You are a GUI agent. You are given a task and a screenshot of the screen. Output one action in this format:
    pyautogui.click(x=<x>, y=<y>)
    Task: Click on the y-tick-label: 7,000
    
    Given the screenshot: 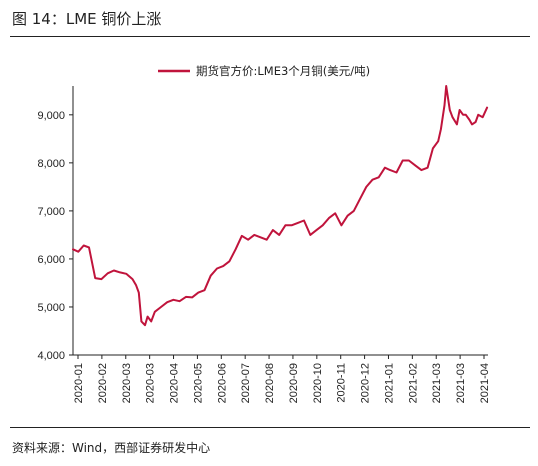 What is the action you would take?
    pyautogui.click(x=51, y=212)
    